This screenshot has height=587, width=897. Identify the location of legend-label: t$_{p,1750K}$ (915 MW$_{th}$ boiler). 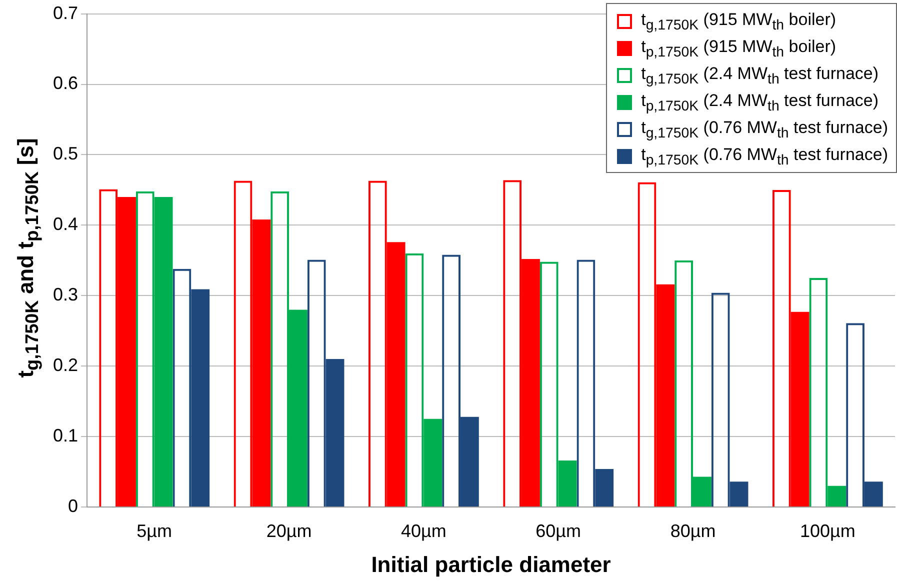
(738, 48).